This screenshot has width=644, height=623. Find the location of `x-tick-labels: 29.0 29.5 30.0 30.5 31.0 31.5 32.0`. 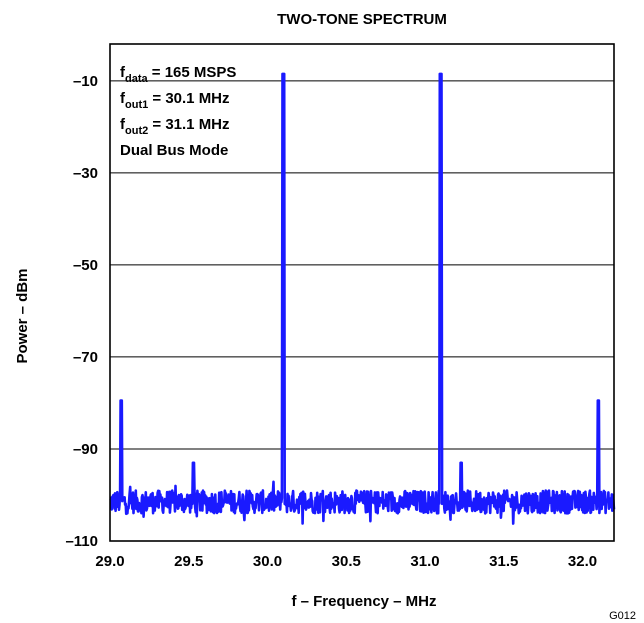

x-tick-labels: 29.0 29.5 30.0 30.5 31.0 31.5 32.0 is located at coordinates (346, 561).